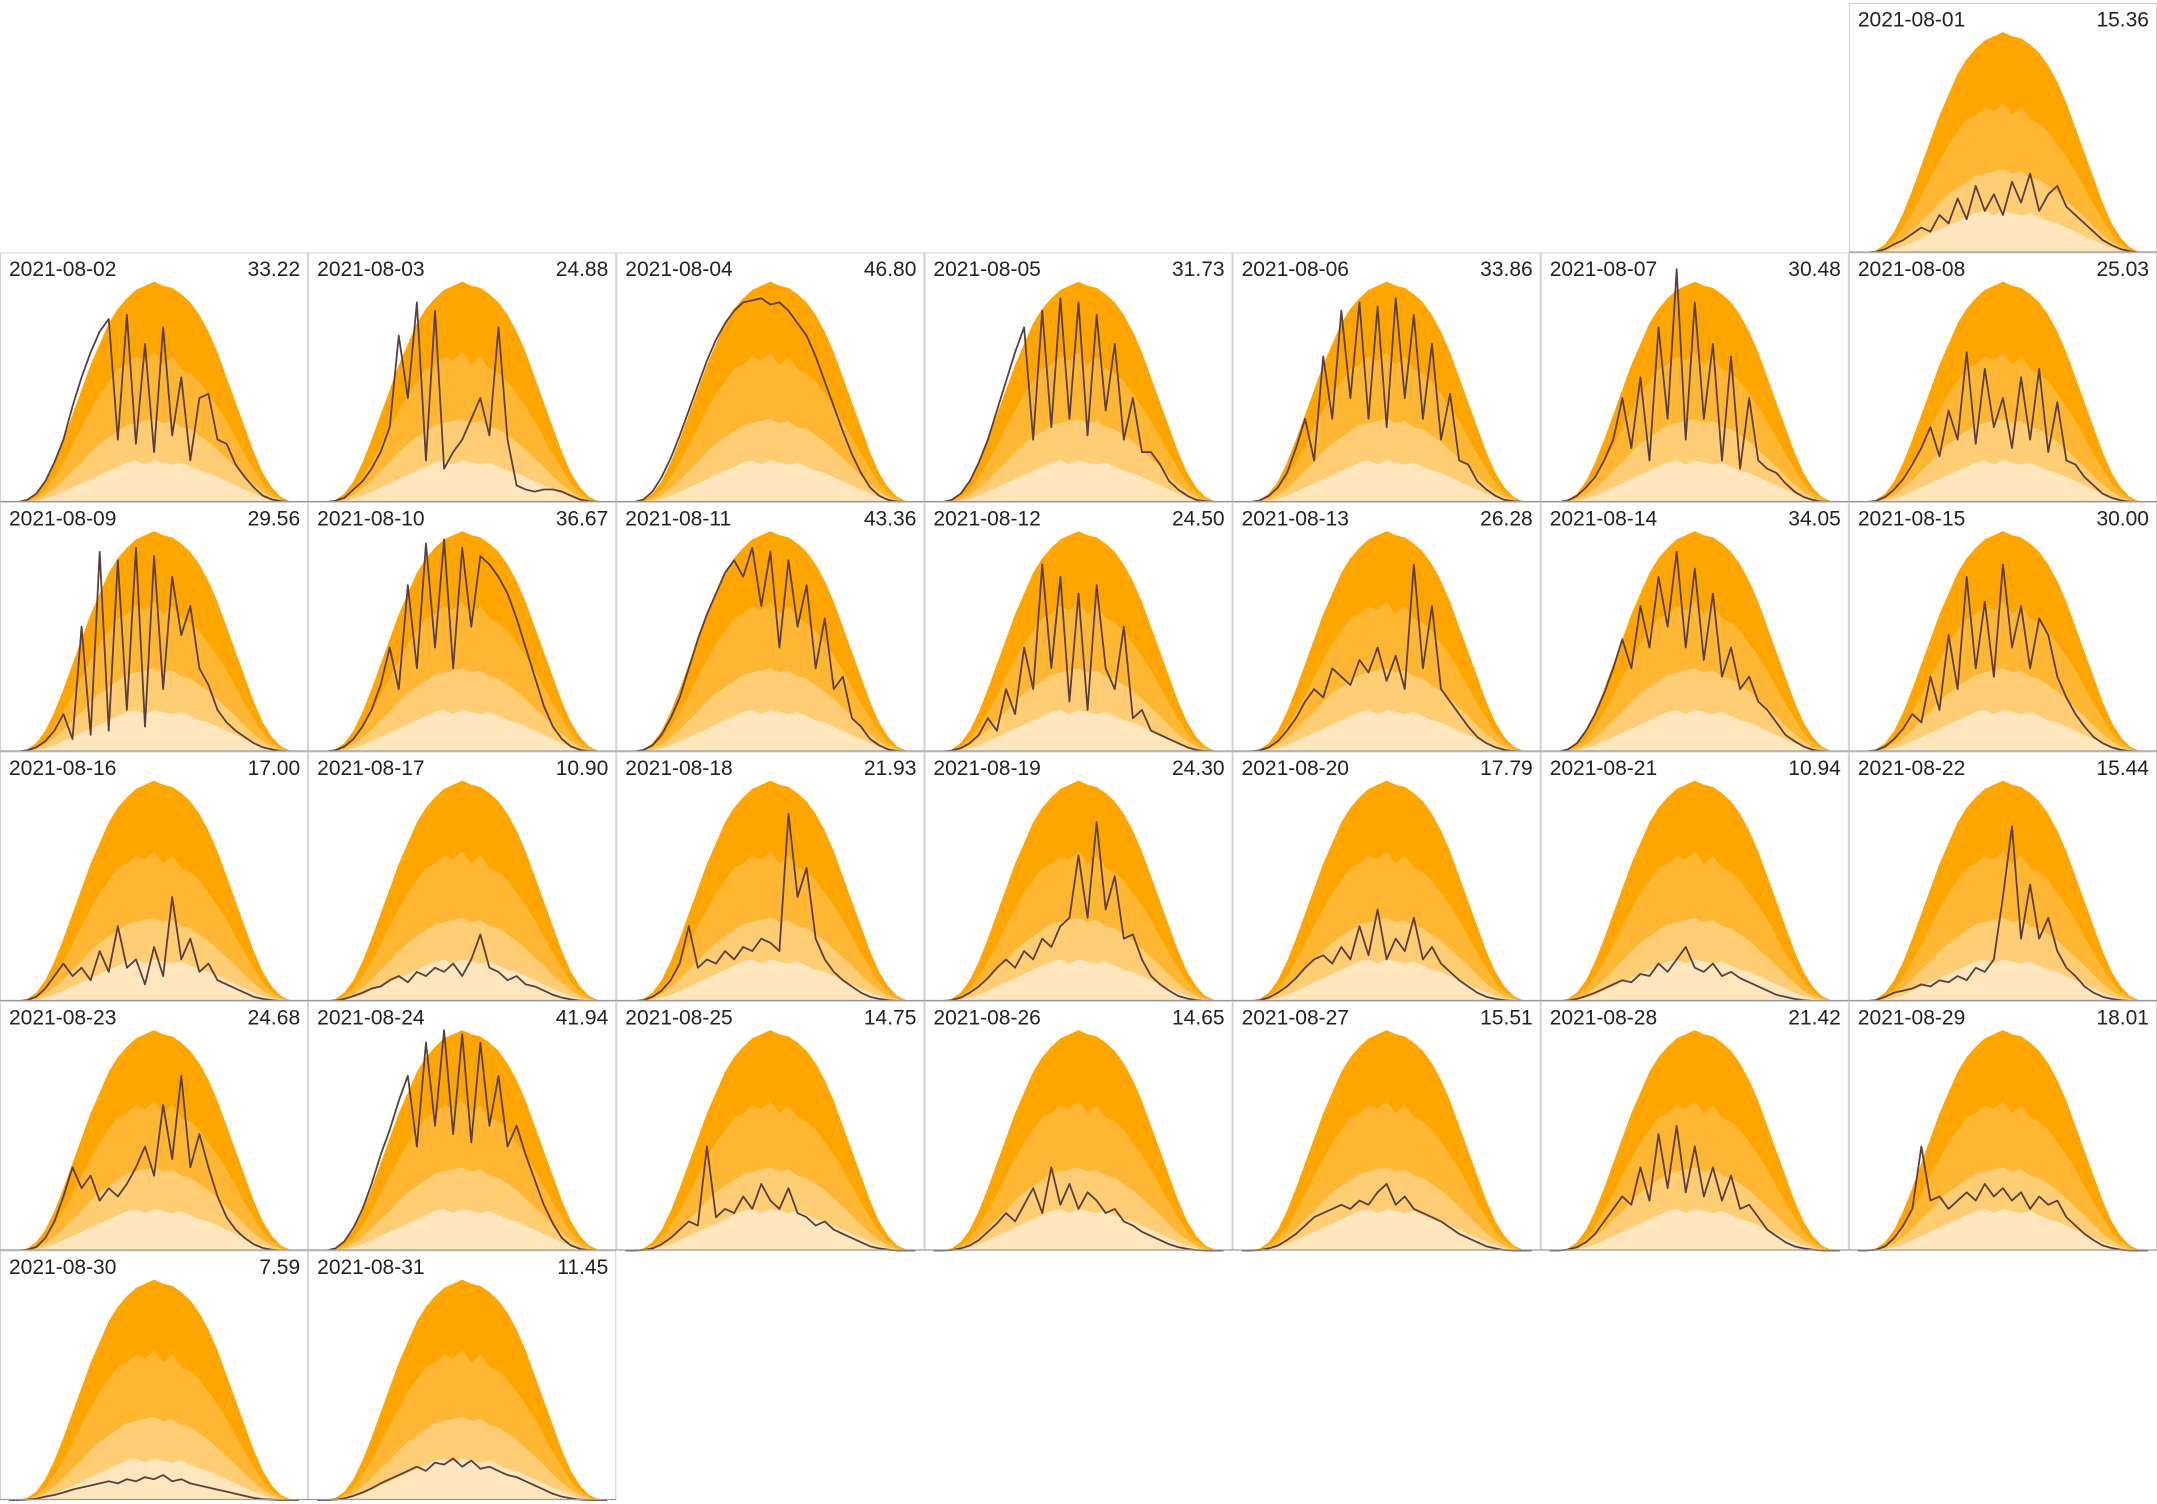 Image resolution: width=2157 pixels, height=1504 pixels. I want to click on daily-total: 41.94, so click(582, 1018).